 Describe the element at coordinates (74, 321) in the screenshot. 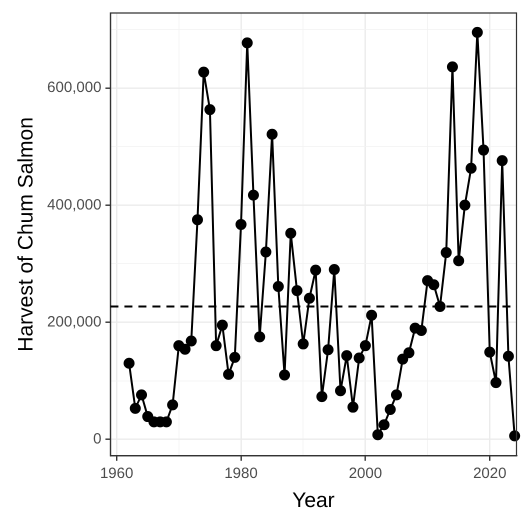

I see `y-tick-label: 200,000` at that location.